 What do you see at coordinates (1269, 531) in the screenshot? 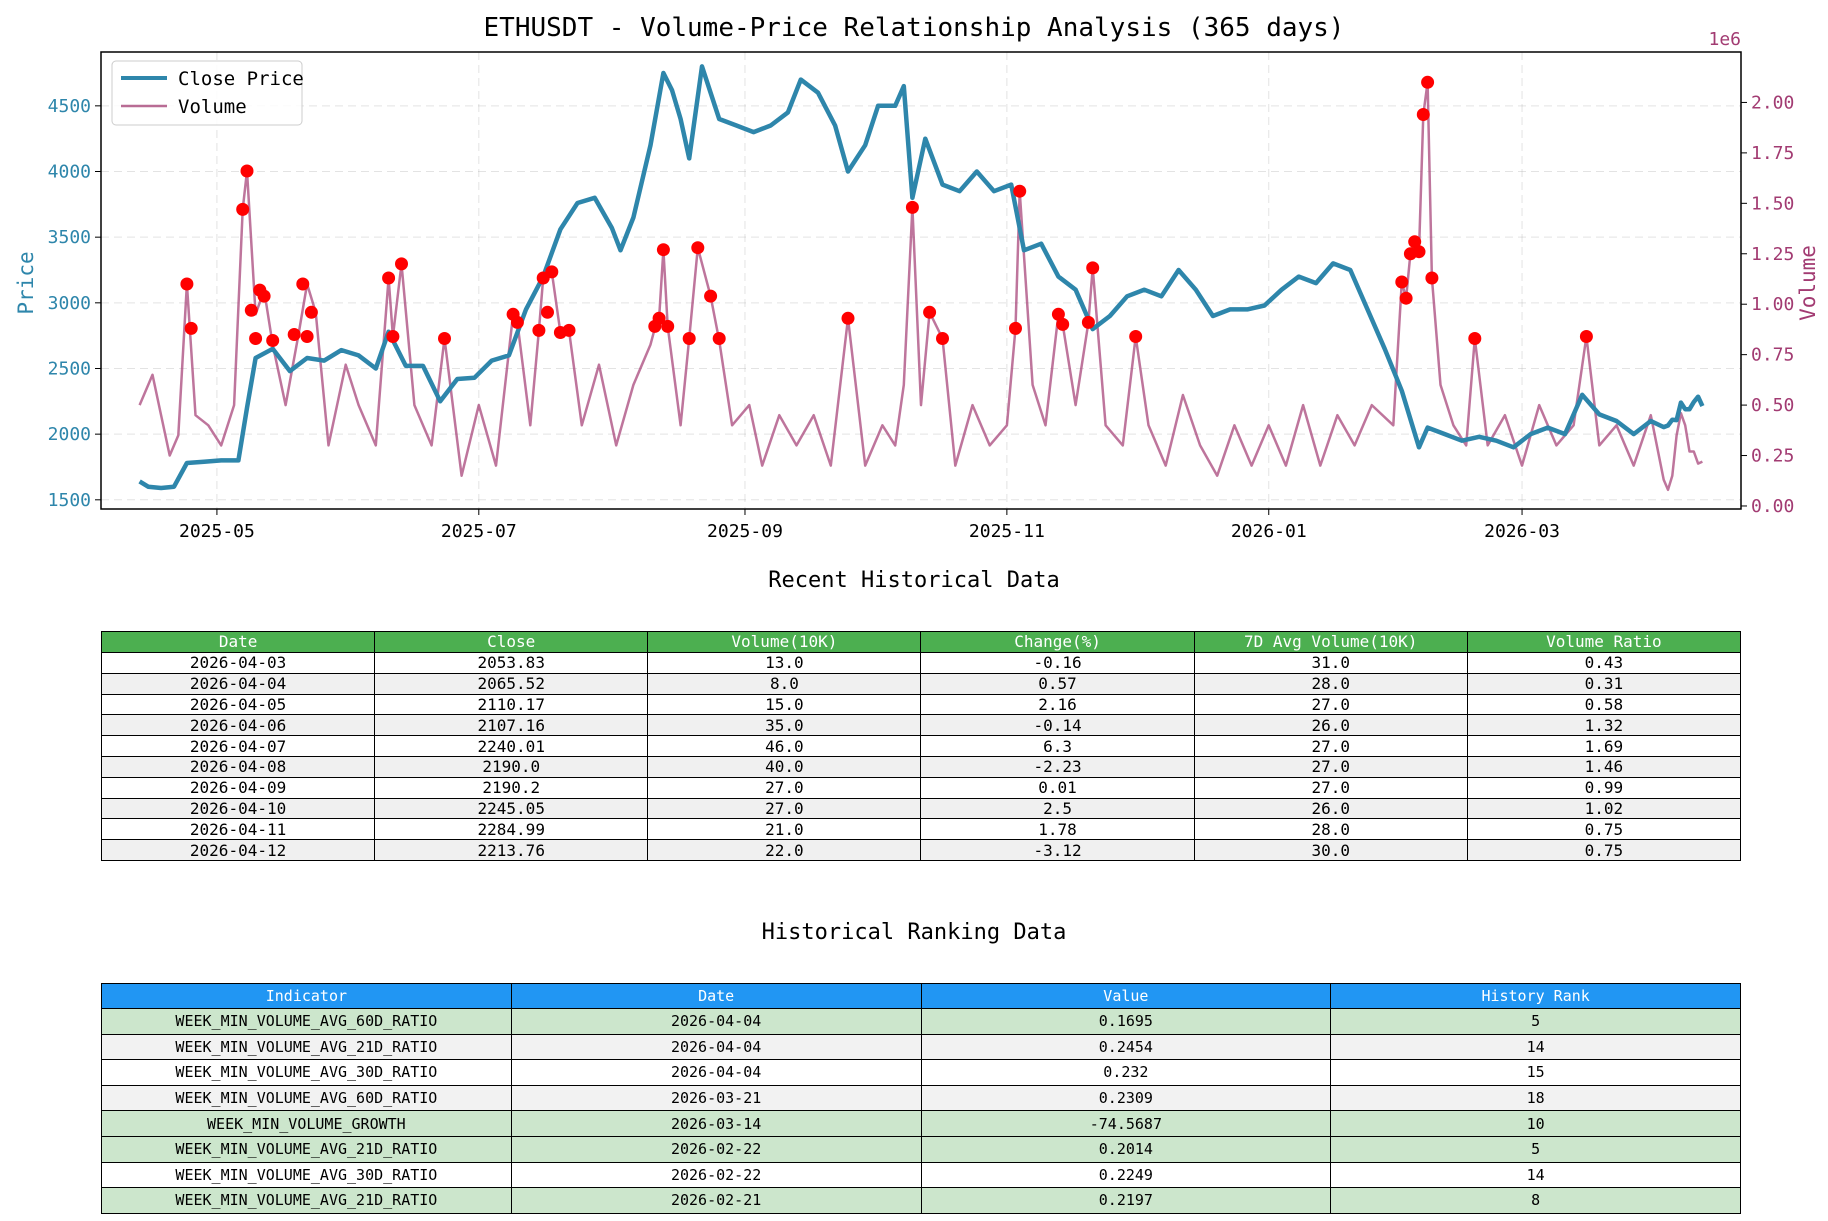
I see `x-tick-label: 2026-01` at bounding box center [1269, 531].